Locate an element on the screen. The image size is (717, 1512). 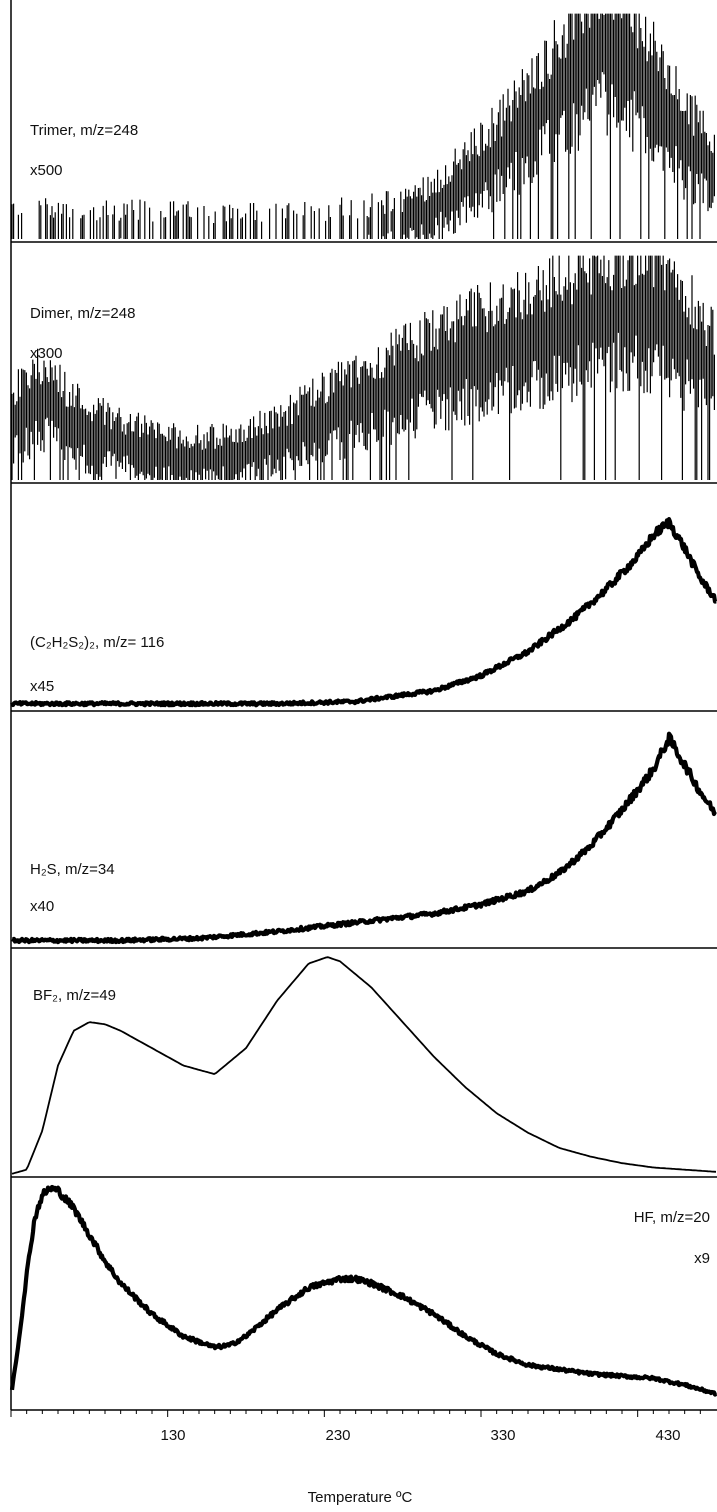
x-tick-label: 430 is located at coordinates (667, 1435).